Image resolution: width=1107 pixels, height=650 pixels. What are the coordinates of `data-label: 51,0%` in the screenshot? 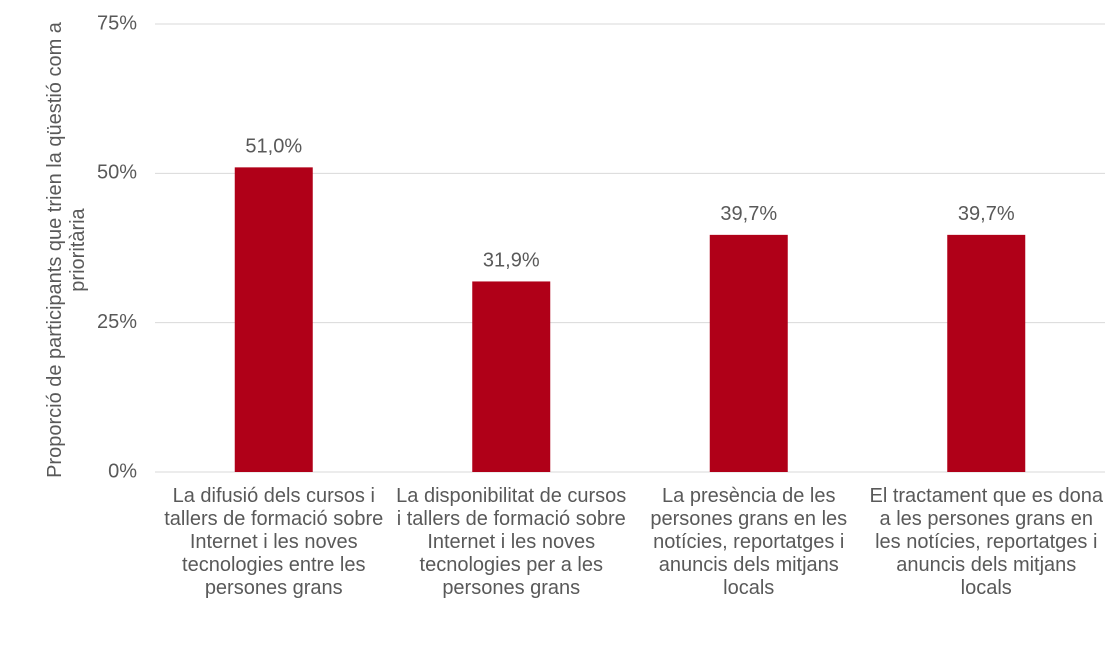 It's located at (273, 147).